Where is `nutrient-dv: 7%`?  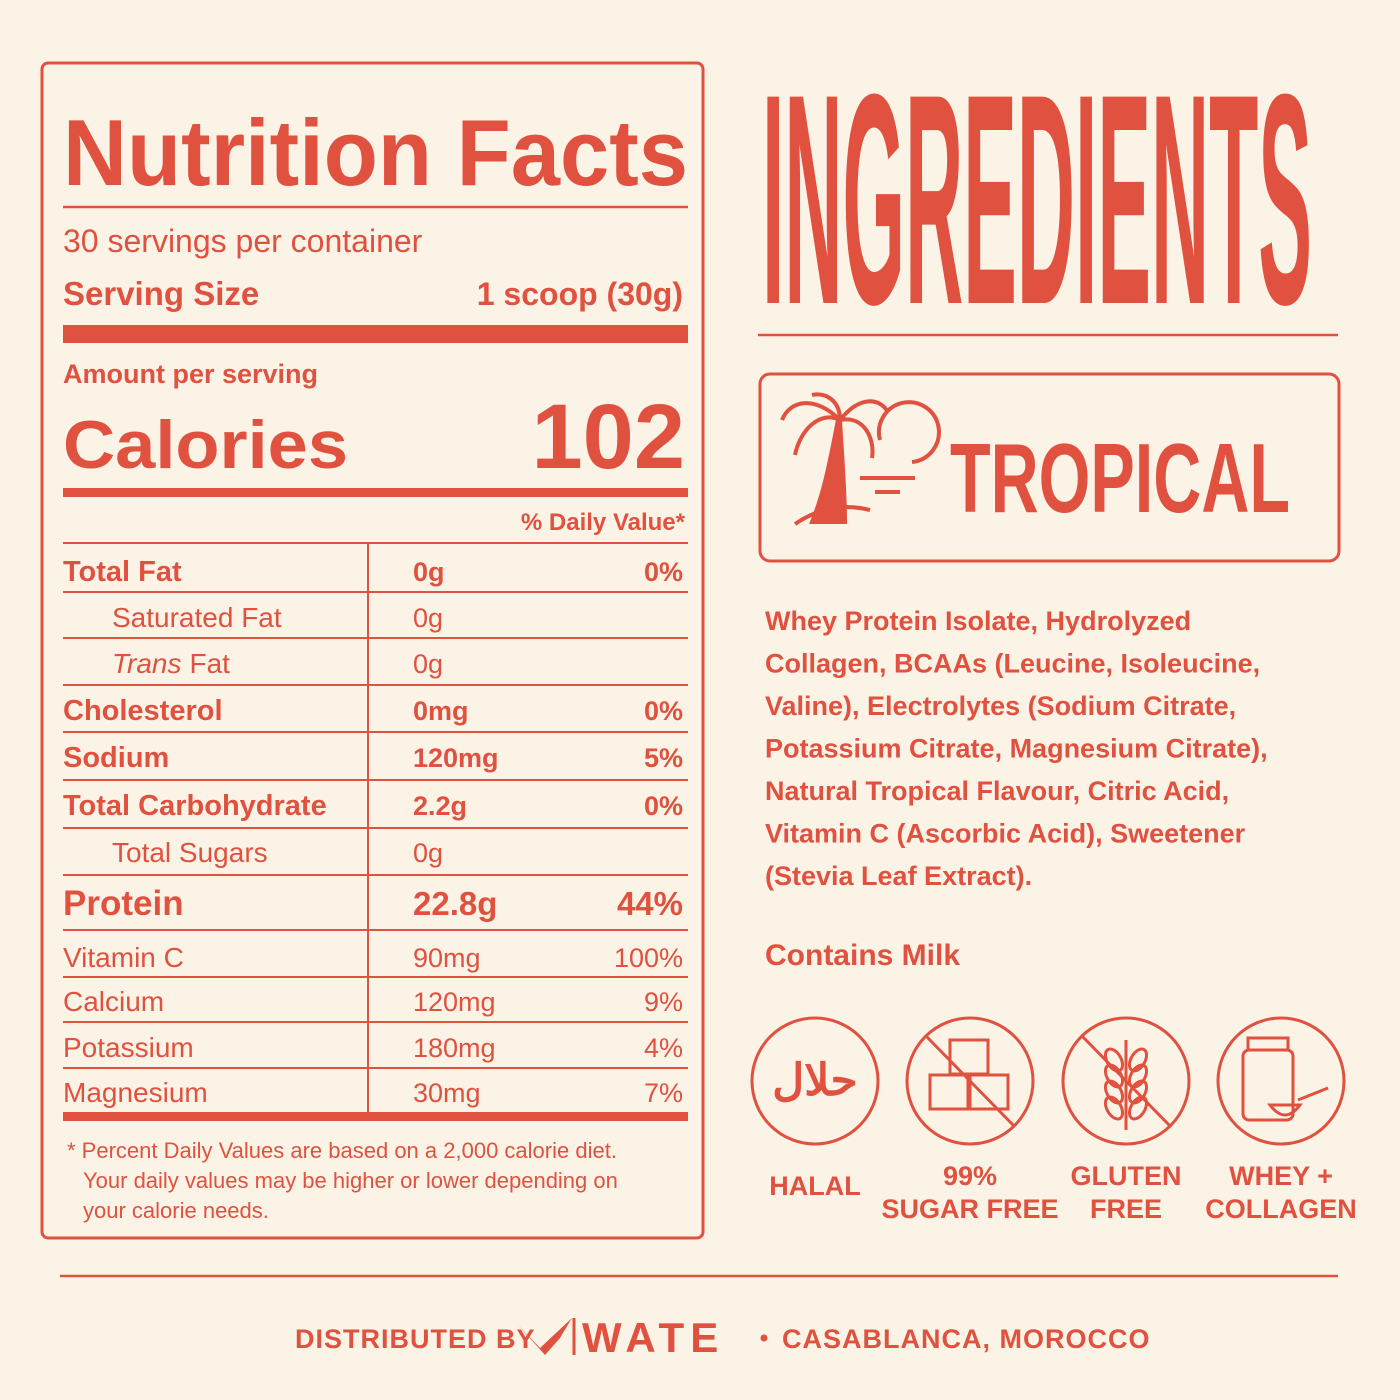
nutrient-dv: 7% is located at coordinates (663, 1093).